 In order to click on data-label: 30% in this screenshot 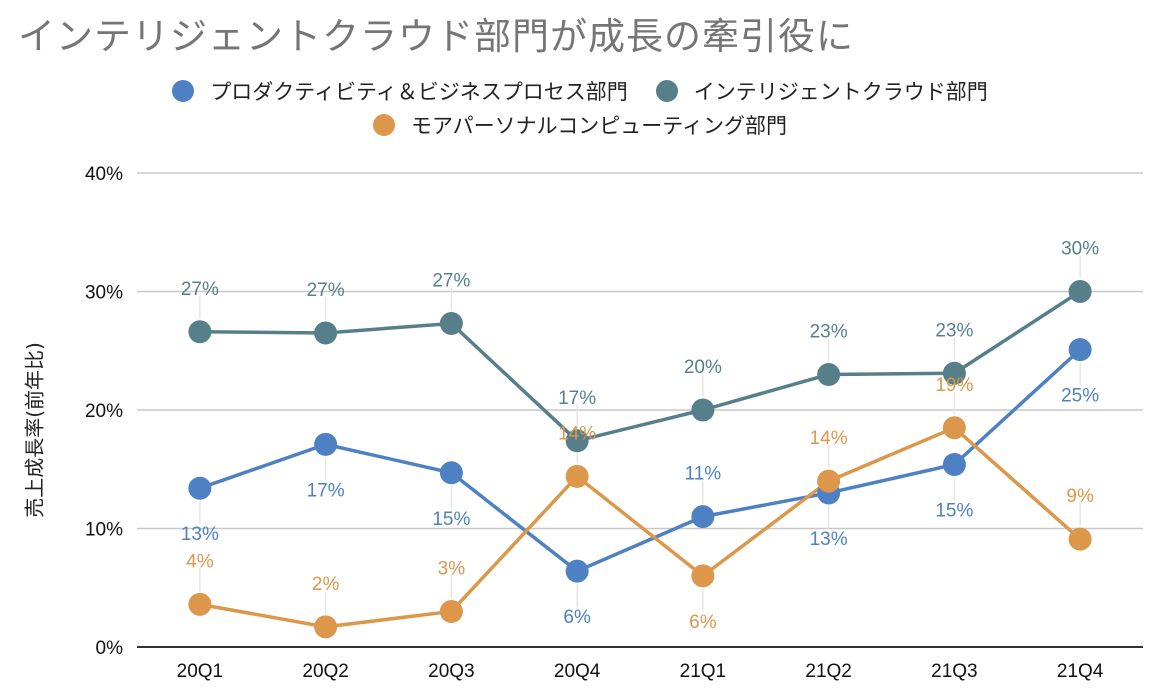, I will do `click(1080, 249)`.